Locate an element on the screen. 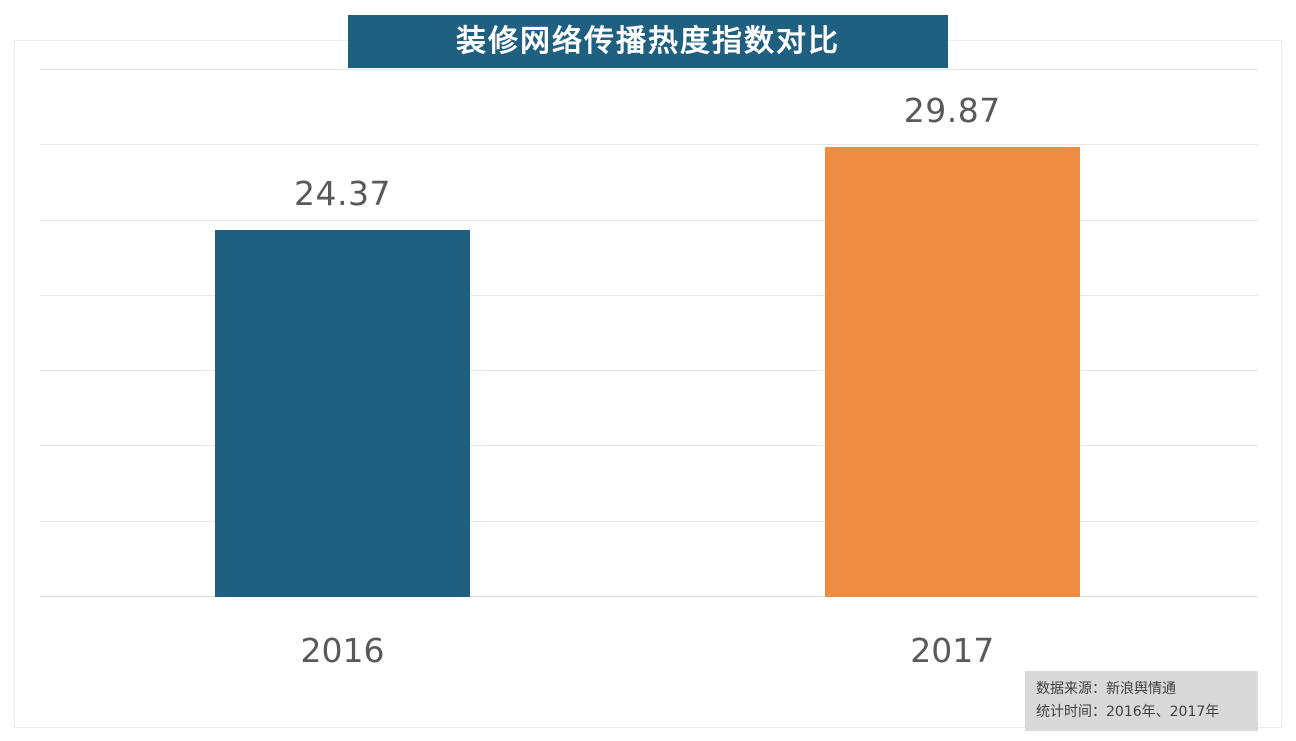 The image size is (1296, 741). value-label-2017: 29.87 is located at coordinates (952, 111).